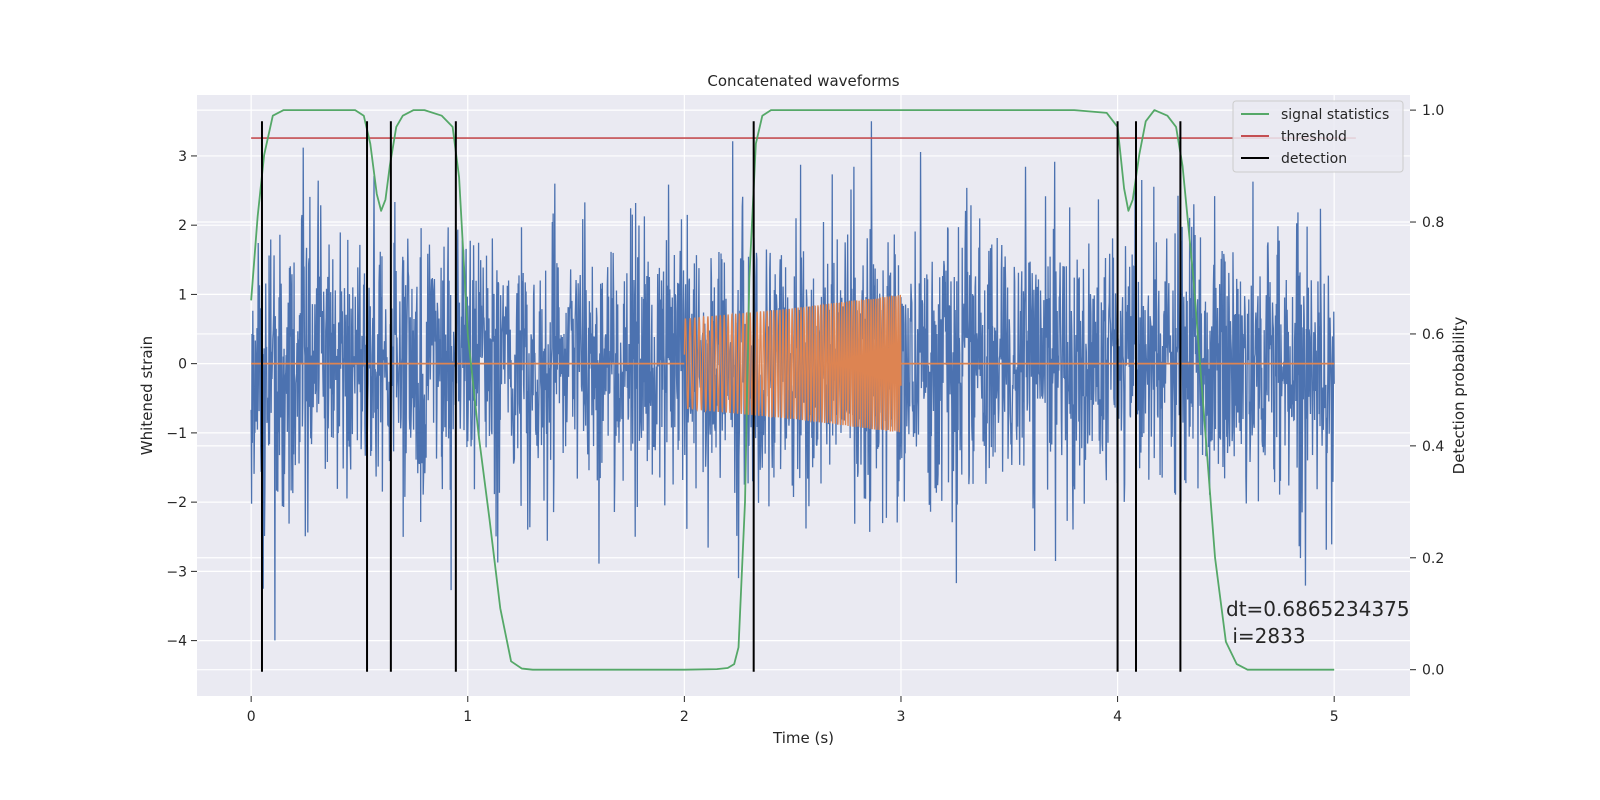  Describe the element at coordinates (467, 717) in the screenshot. I see `x-tick-label: 1` at that location.